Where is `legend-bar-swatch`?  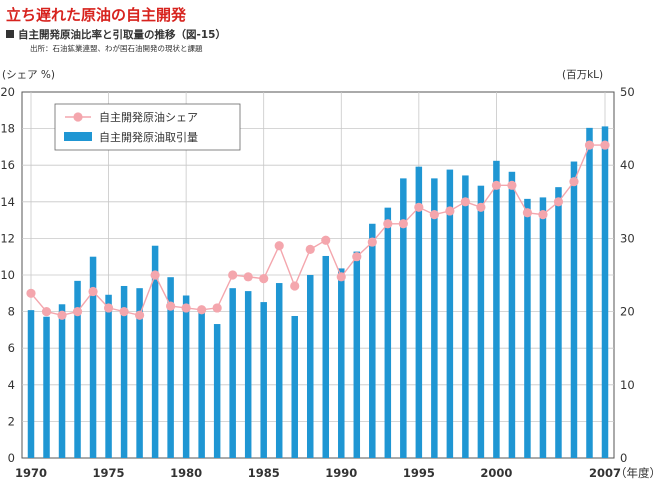 legend-bar-swatch is located at coordinates (78, 136).